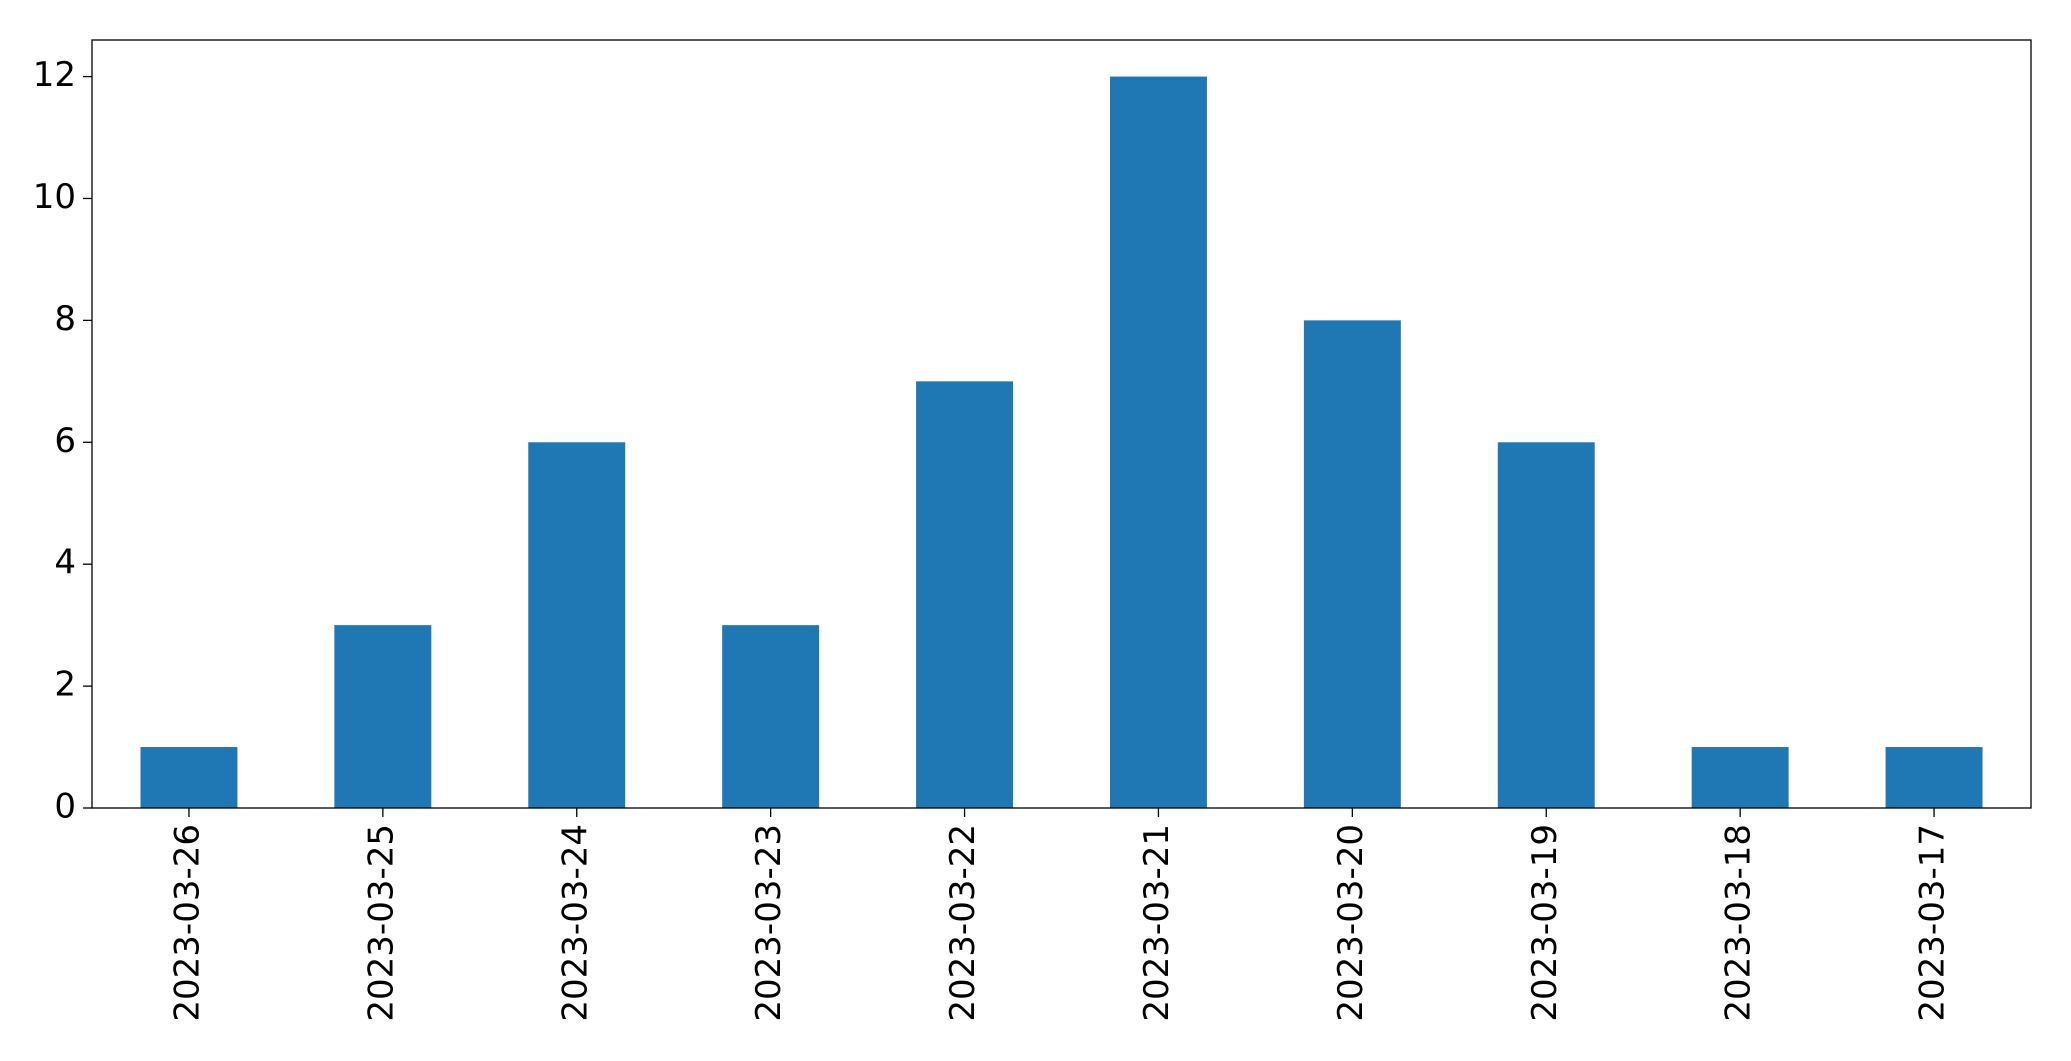 This screenshot has height=1061, width=2071. I want to click on y-tick-label: 8, so click(65, 319).